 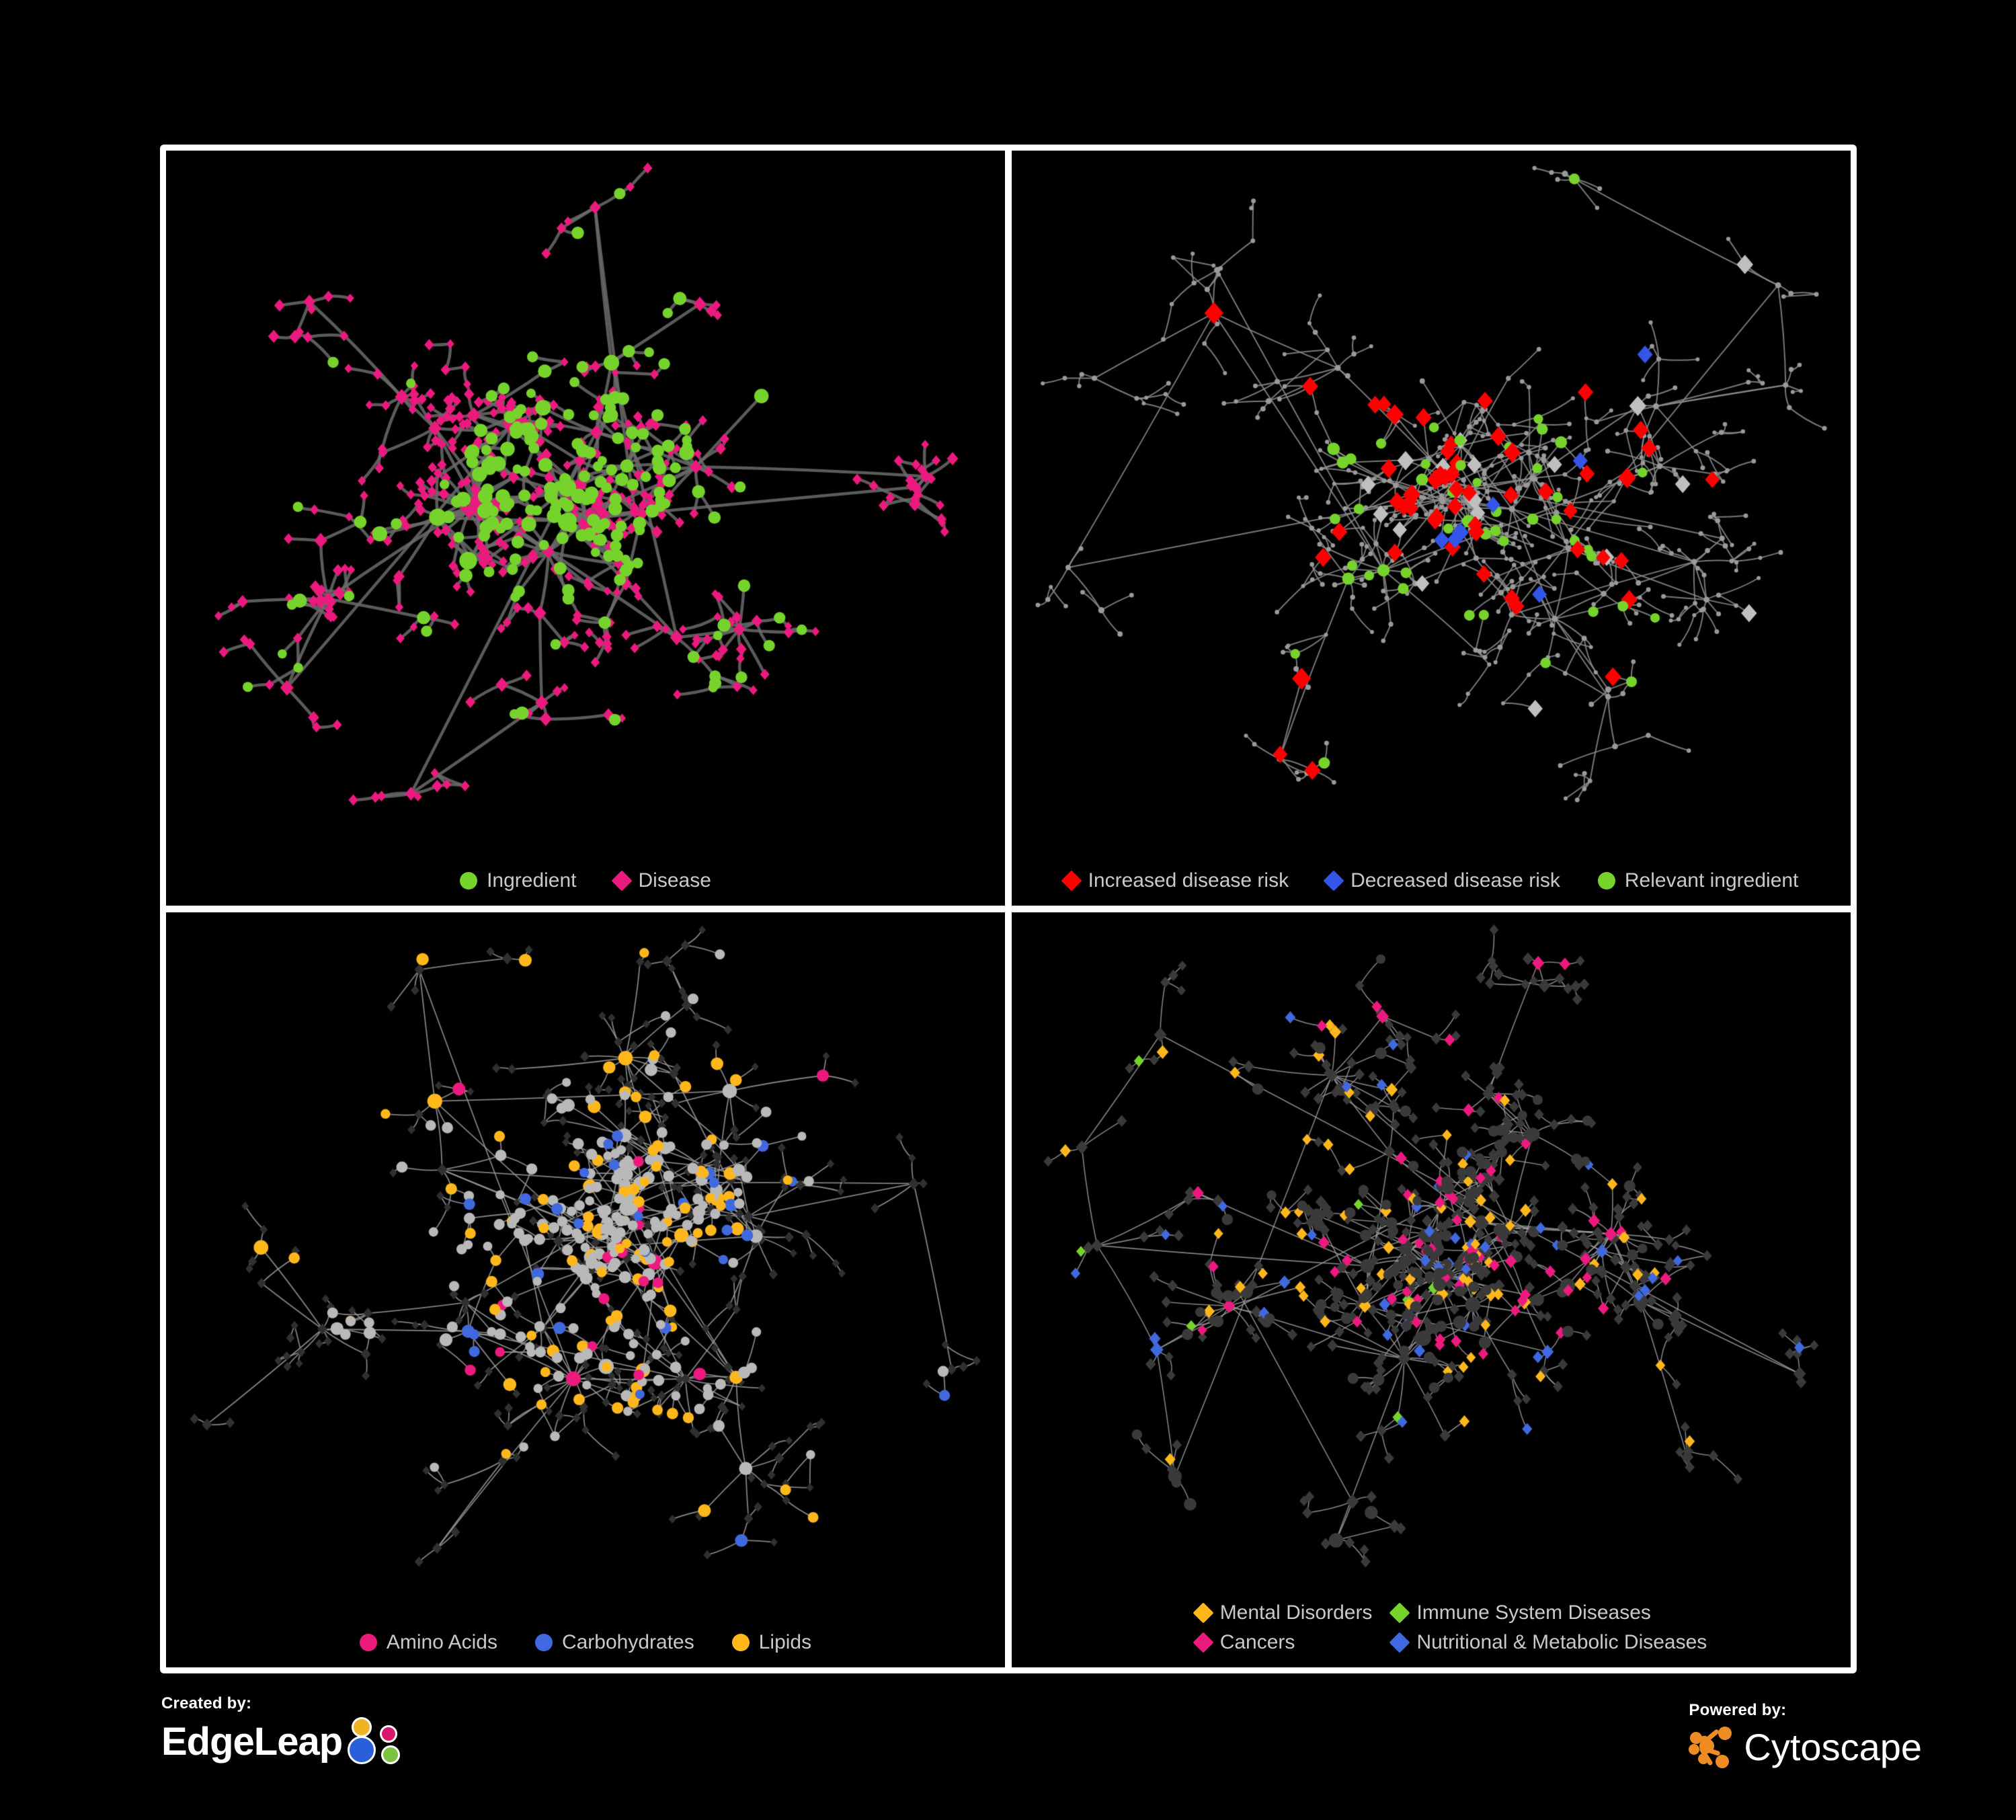 I want to click on powered-by-cytoscape: Powered by: Cytoscape, so click(x=1805, y=1736).